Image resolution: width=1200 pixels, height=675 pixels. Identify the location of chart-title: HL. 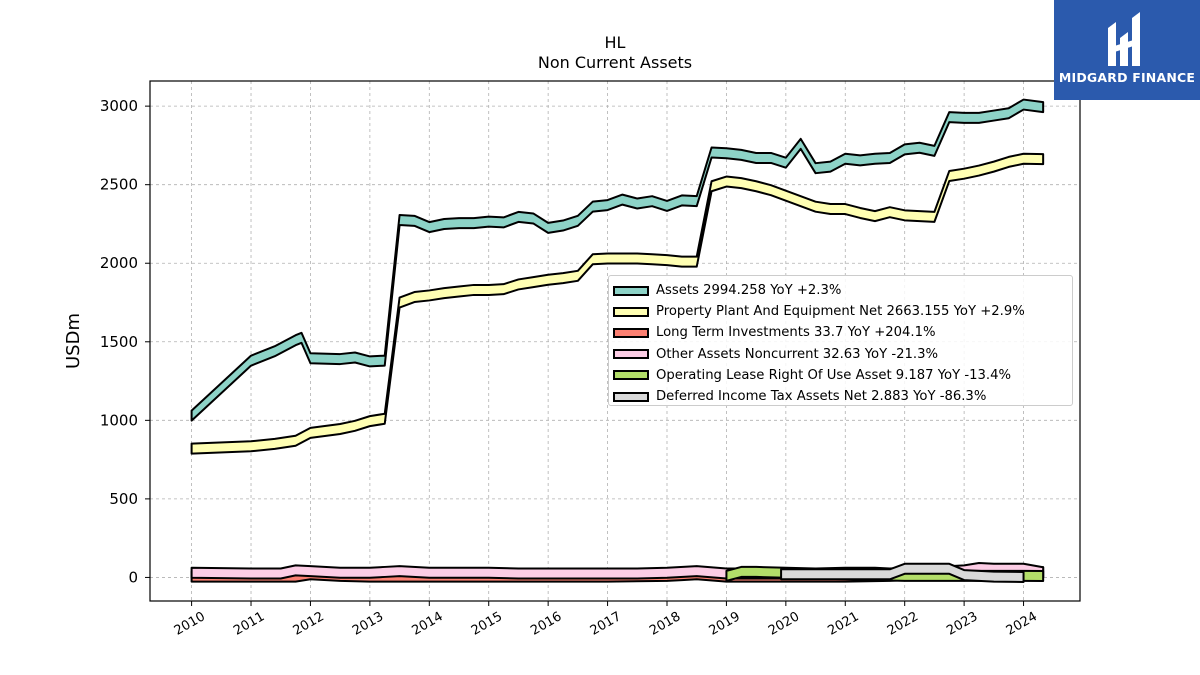
(615, 42).